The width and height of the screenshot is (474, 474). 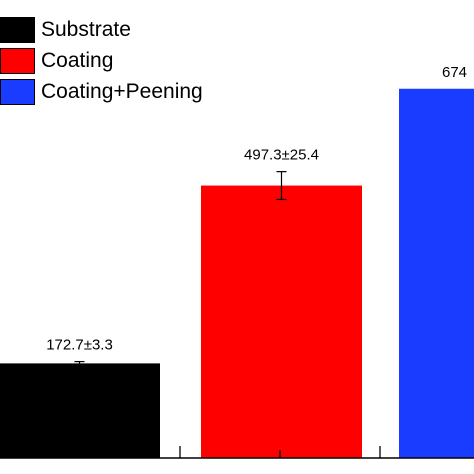 What do you see at coordinates (17, 60) in the screenshot?
I see `legend-swatch-coating` at bounding box center [17, 60].